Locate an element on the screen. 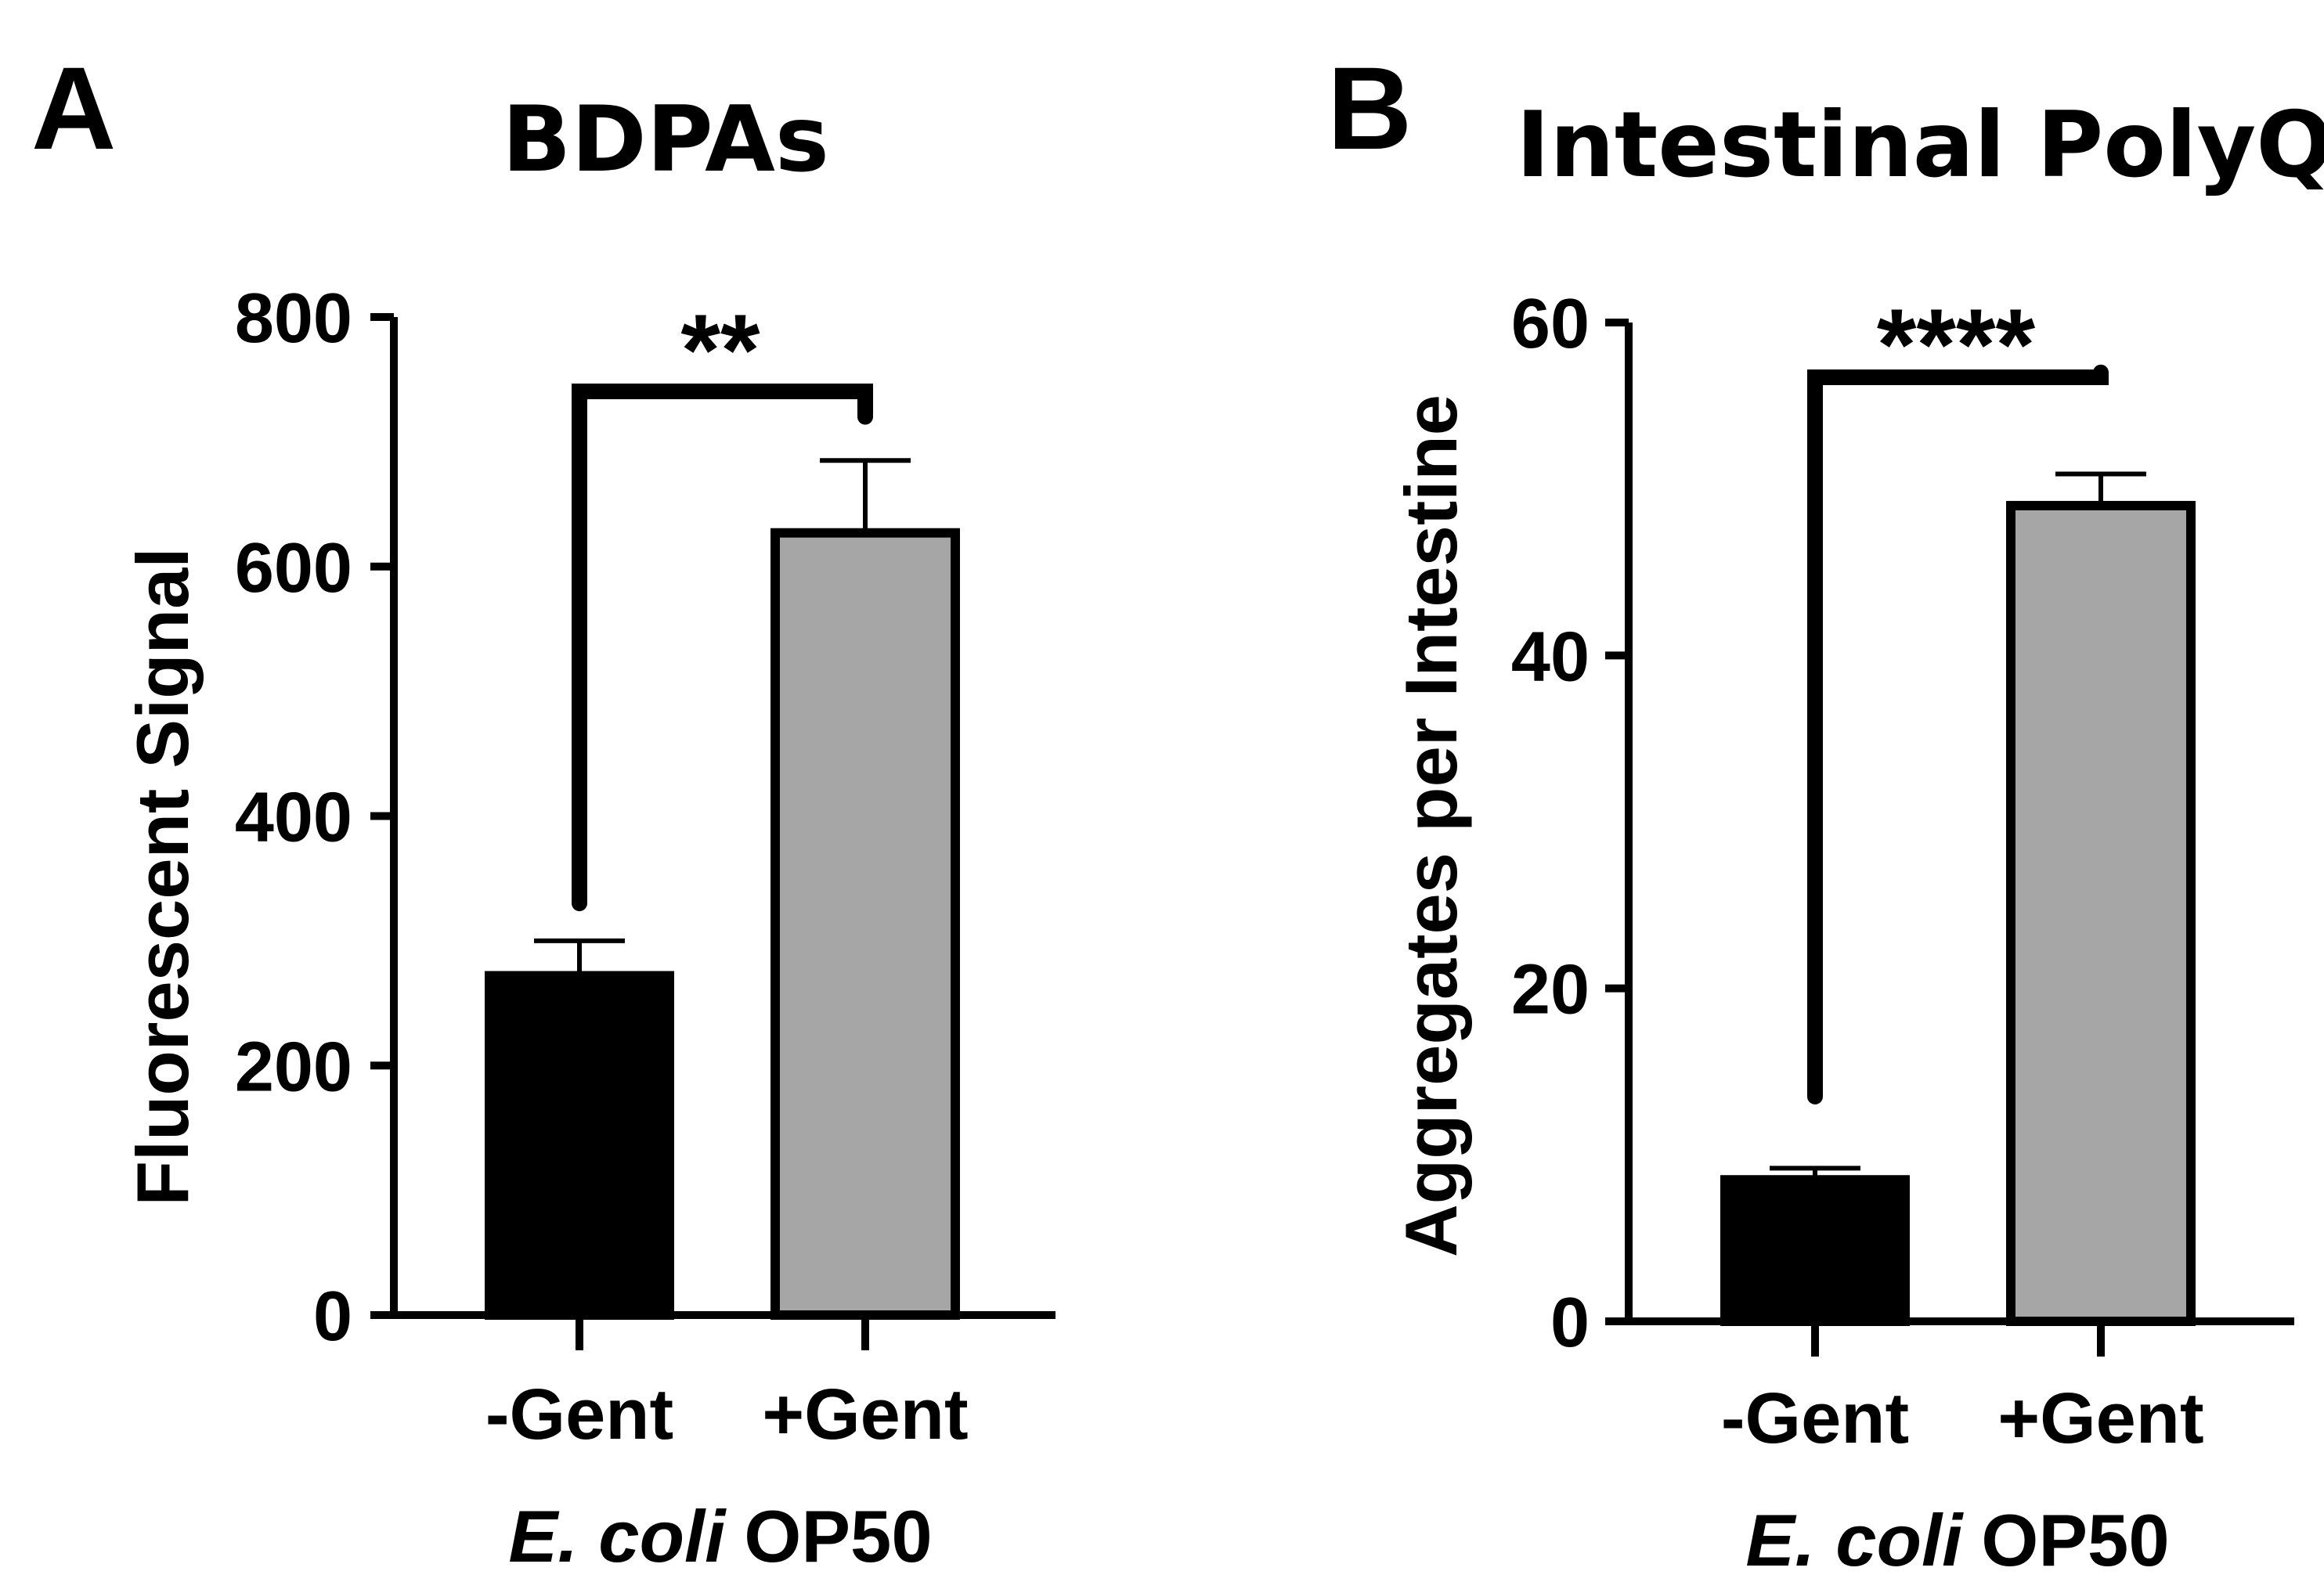 The width and height of the screenshot is (2324, 1582). bars-a is located at coordinates (722, 904).